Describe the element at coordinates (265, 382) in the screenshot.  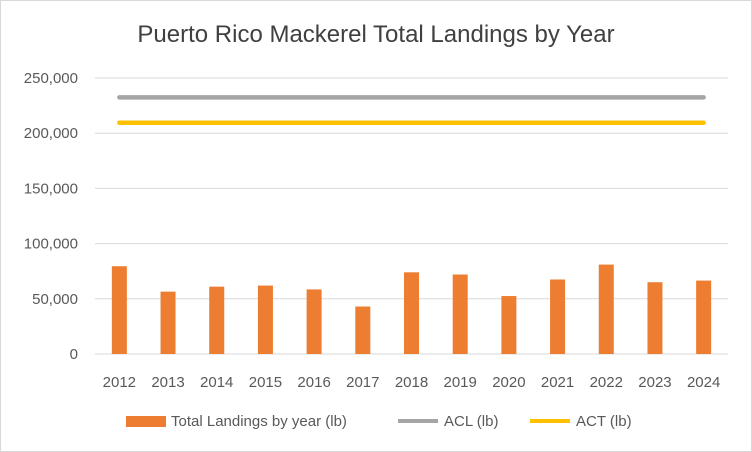
I see `x-tick-label: 2015` at that location.